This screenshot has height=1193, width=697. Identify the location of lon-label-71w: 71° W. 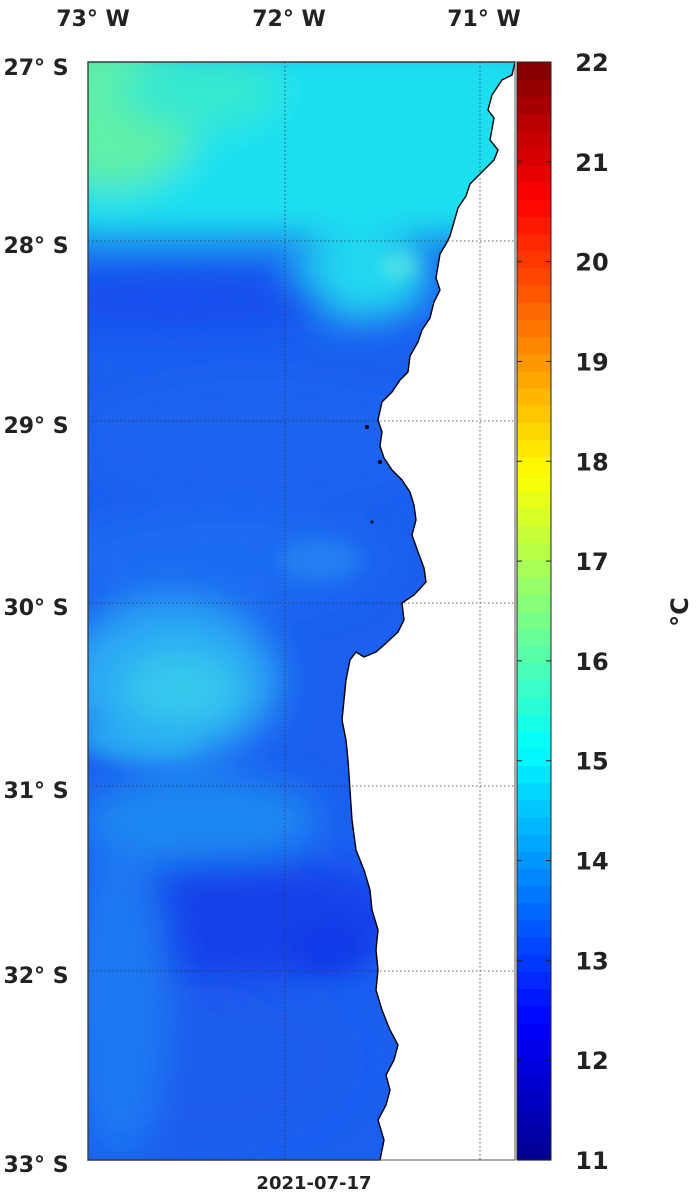
(484, 19).